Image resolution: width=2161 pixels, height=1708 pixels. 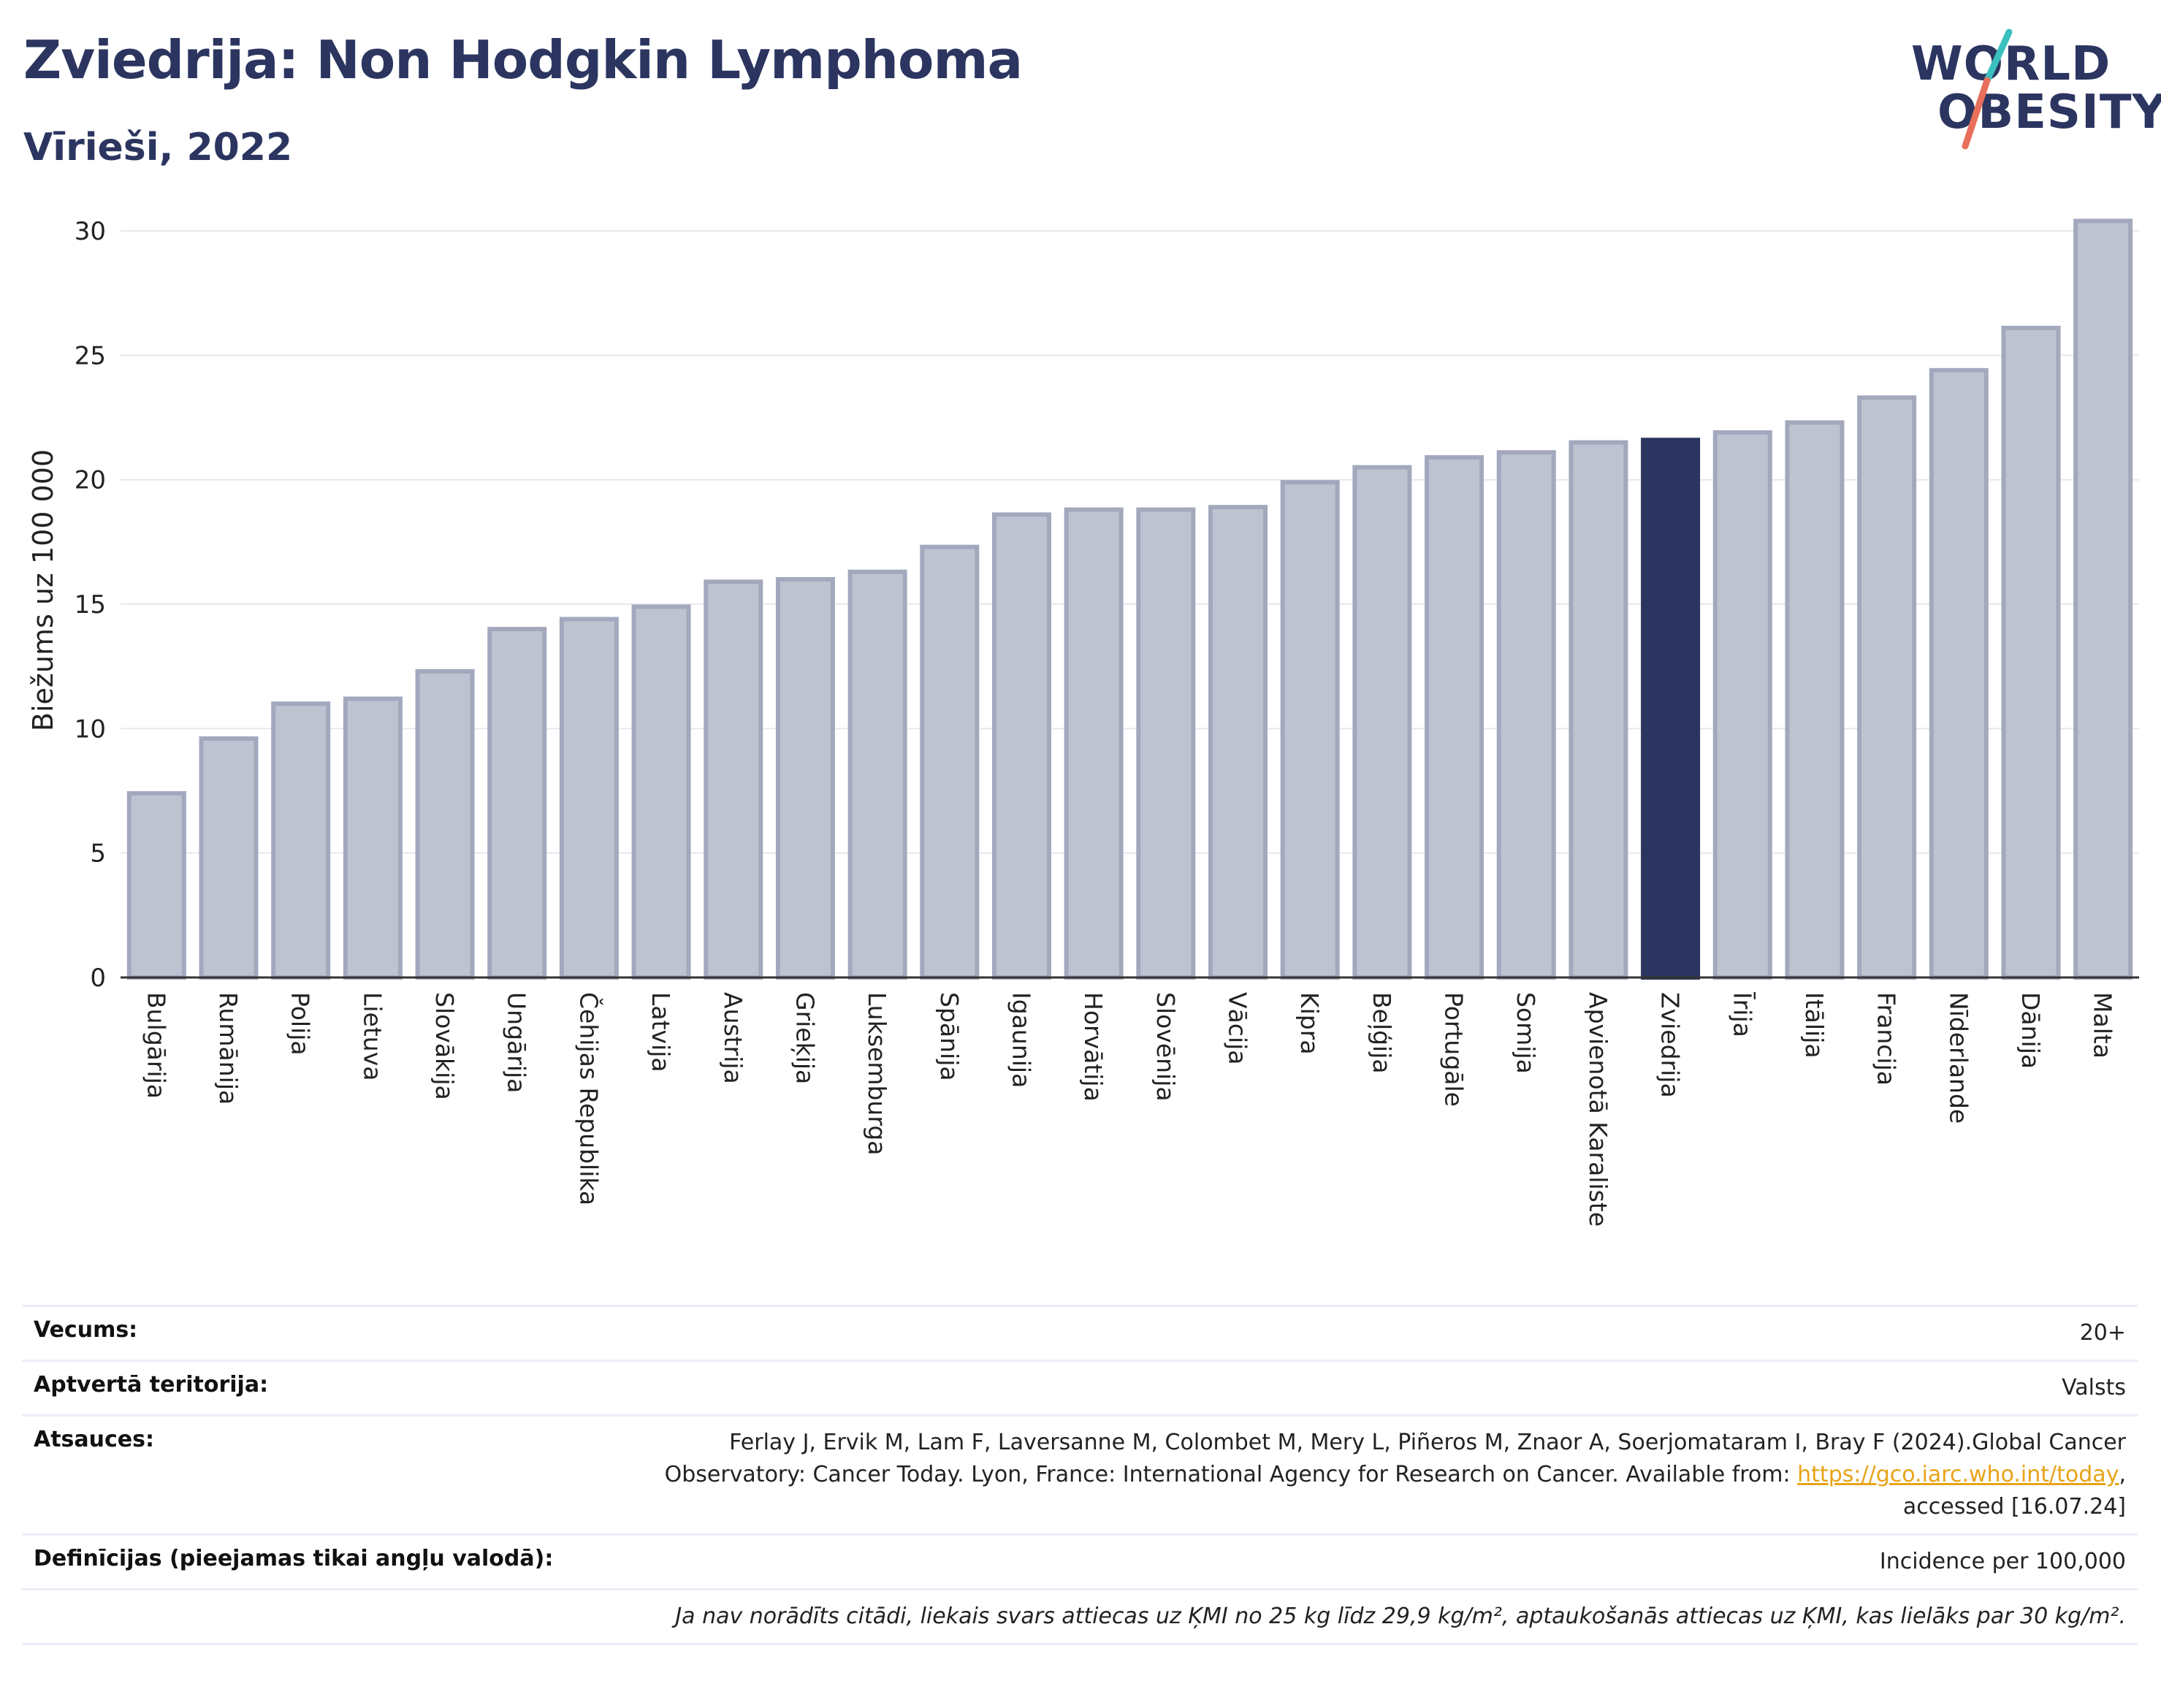 What do you see at coordinates (2094, 1387) in the screenshot?
I see `info-value-territory: Valsts` at bounding box center [2094, 1387].